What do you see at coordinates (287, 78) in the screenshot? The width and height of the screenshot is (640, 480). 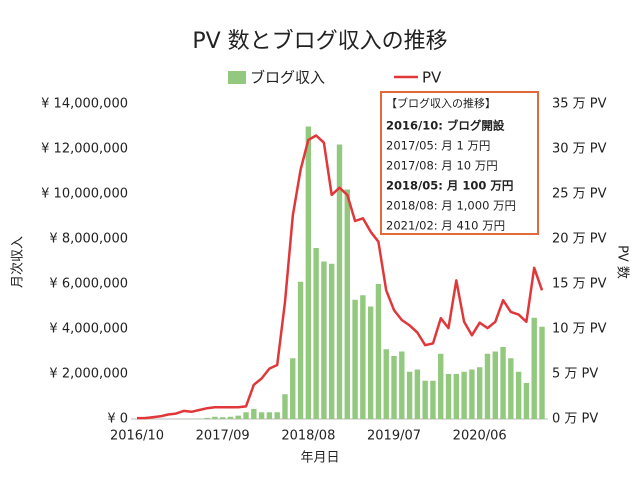 I see `legend-label: ブログ収入` at bounding box center [287, 78].